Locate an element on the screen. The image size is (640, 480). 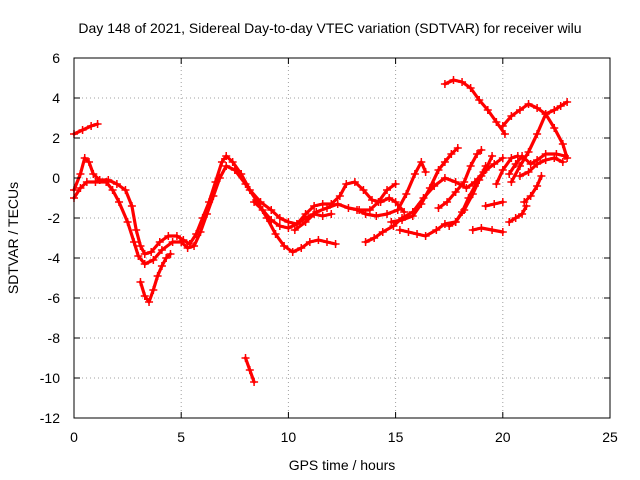
x-tick-label: 15 is located at coordinates (396, 437).